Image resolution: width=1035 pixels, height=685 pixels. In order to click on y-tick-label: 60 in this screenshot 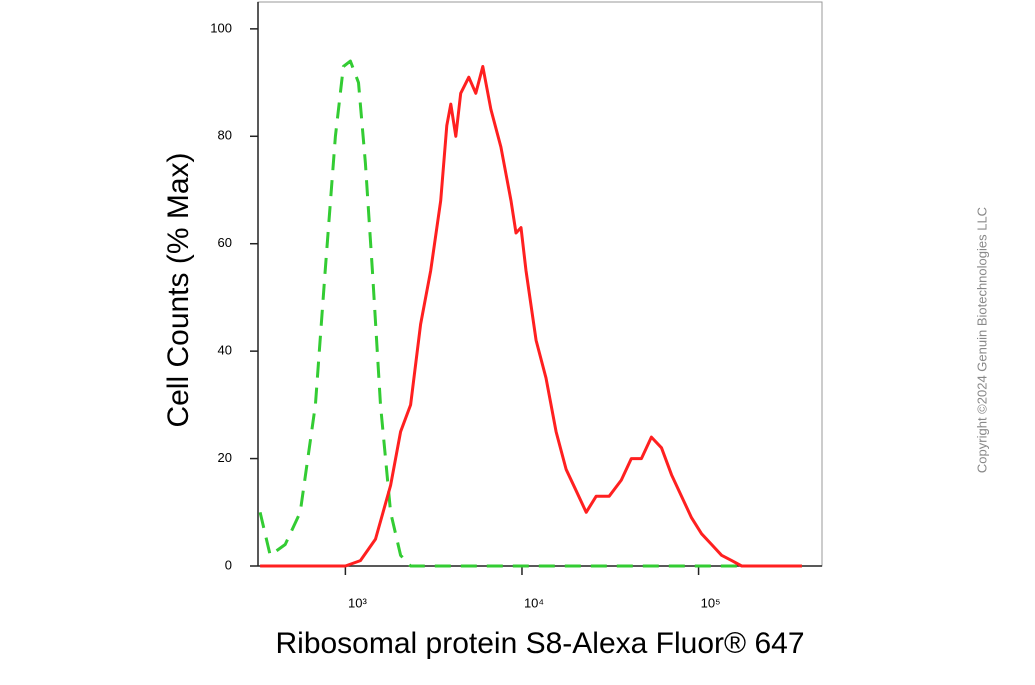, I will do `click(225, 242)`.